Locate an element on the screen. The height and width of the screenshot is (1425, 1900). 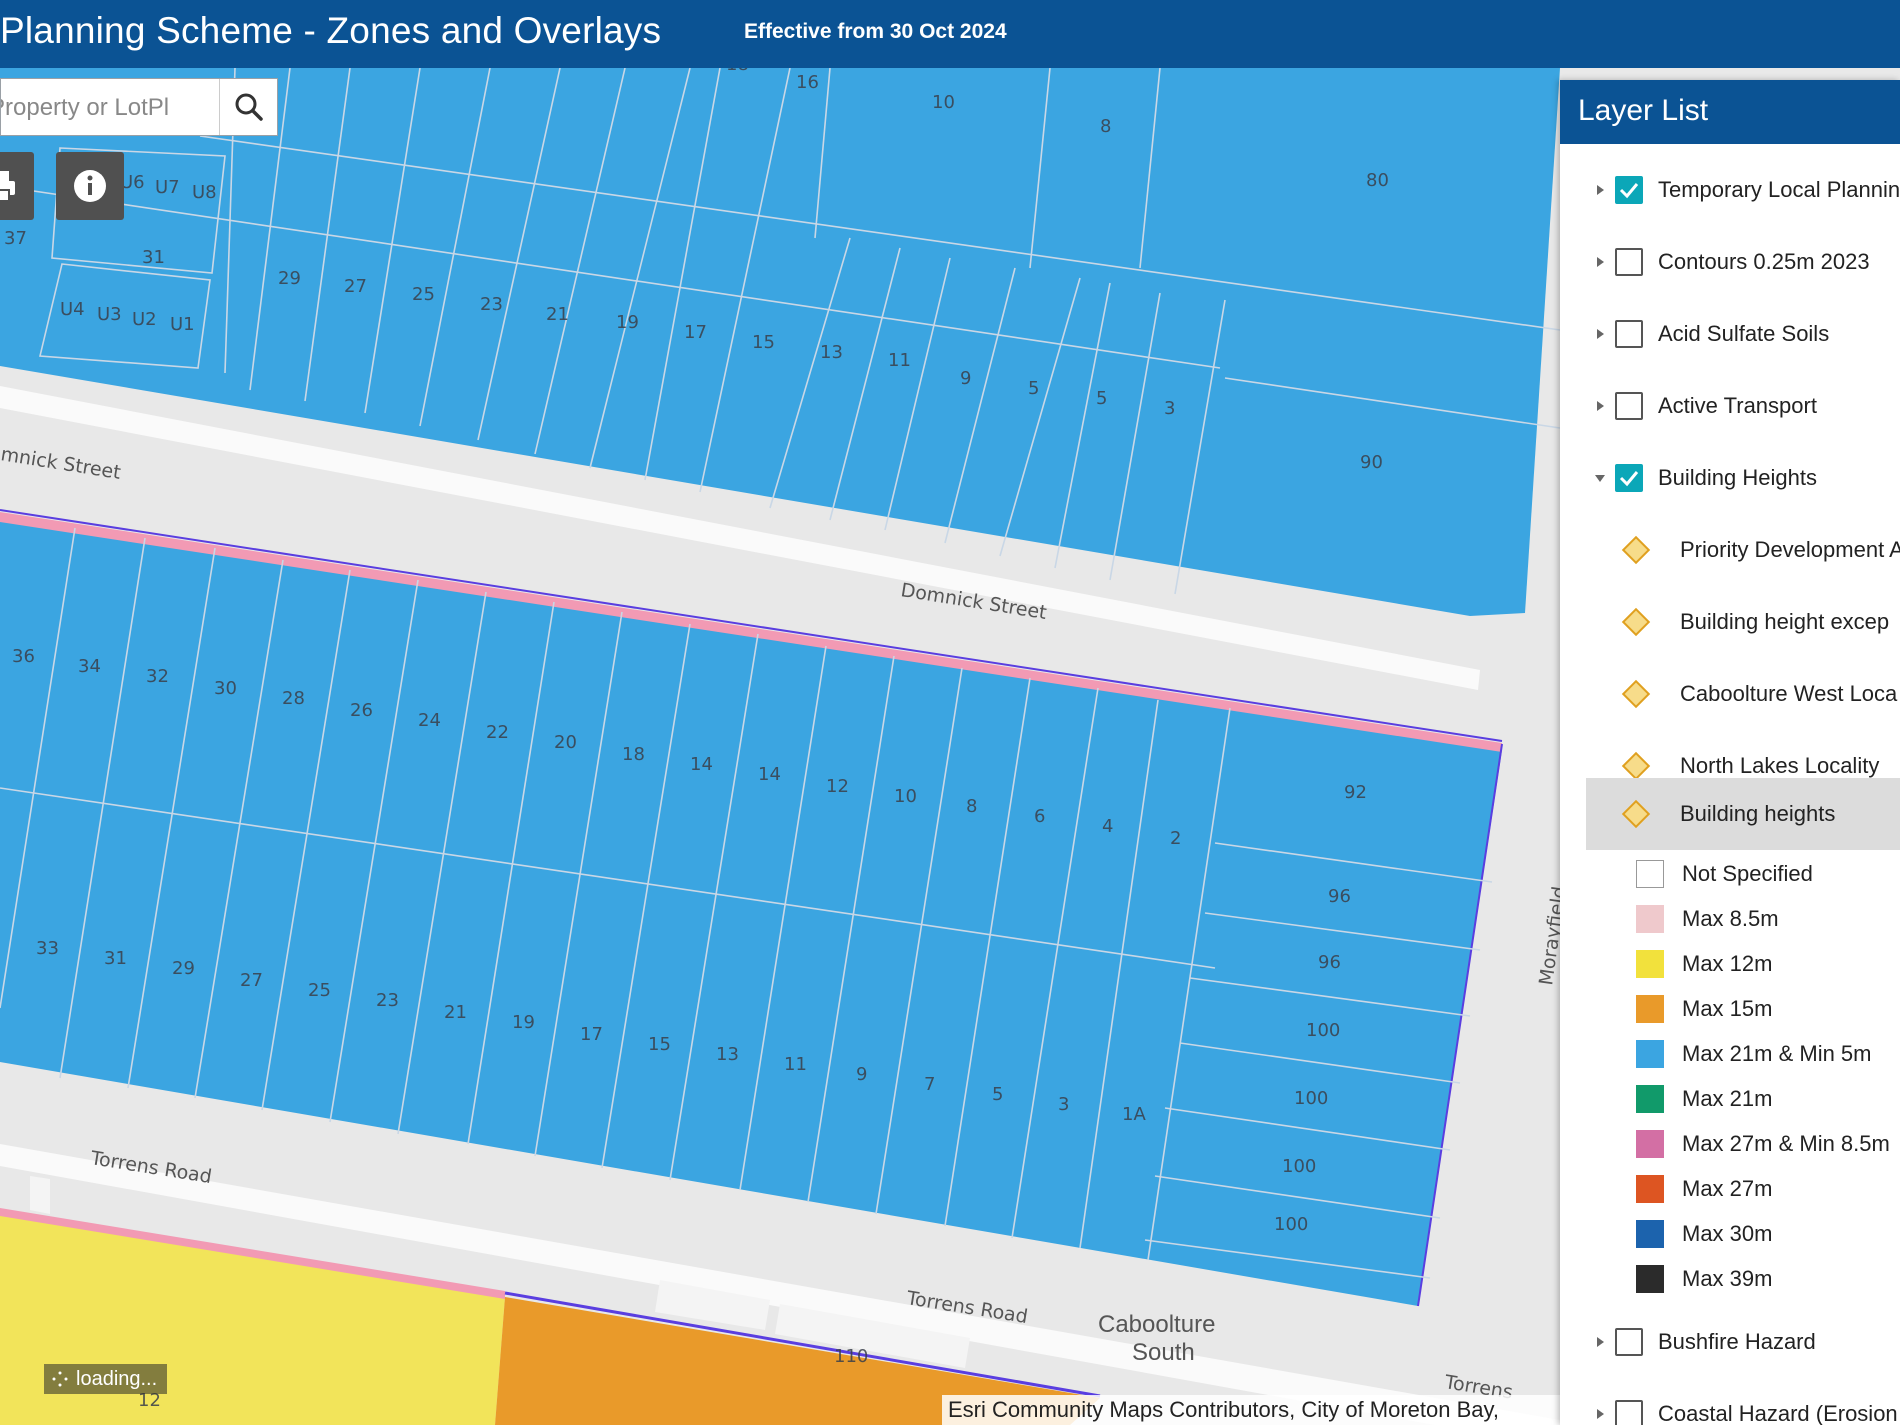
lot-label: 17 is located at coordinates (591, 1034).